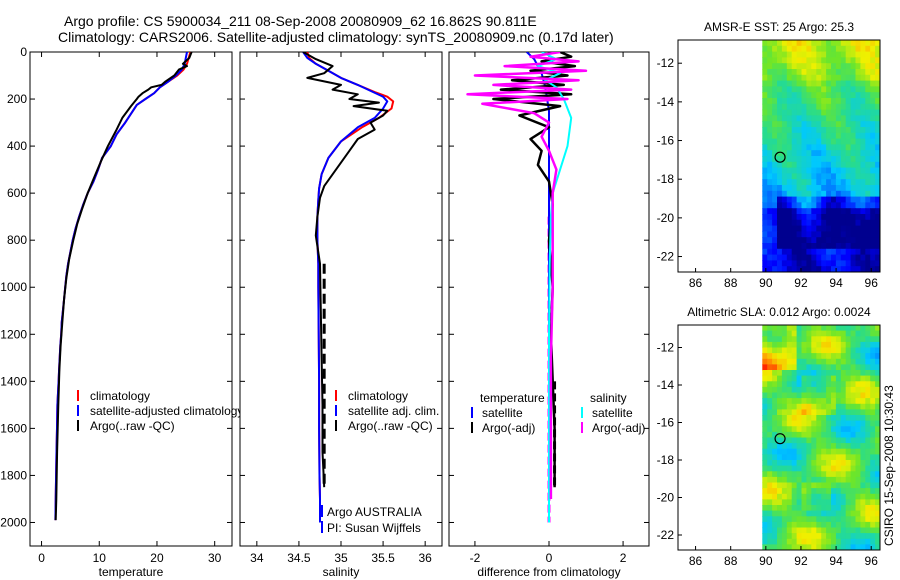 Image resolution: width=900 pixels, height=580 pixels. What do you see at coordinates (393, 411) in the screenshot?
I see `salinity-legend-label: satellite adj. clim.` at bounding box center [393, 411].